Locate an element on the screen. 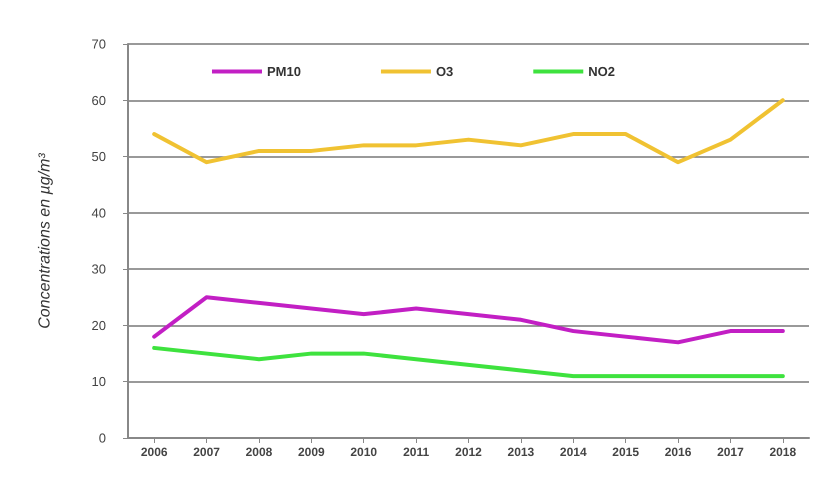  x-tick-label: 2013 is located at coordinates (521, 452).